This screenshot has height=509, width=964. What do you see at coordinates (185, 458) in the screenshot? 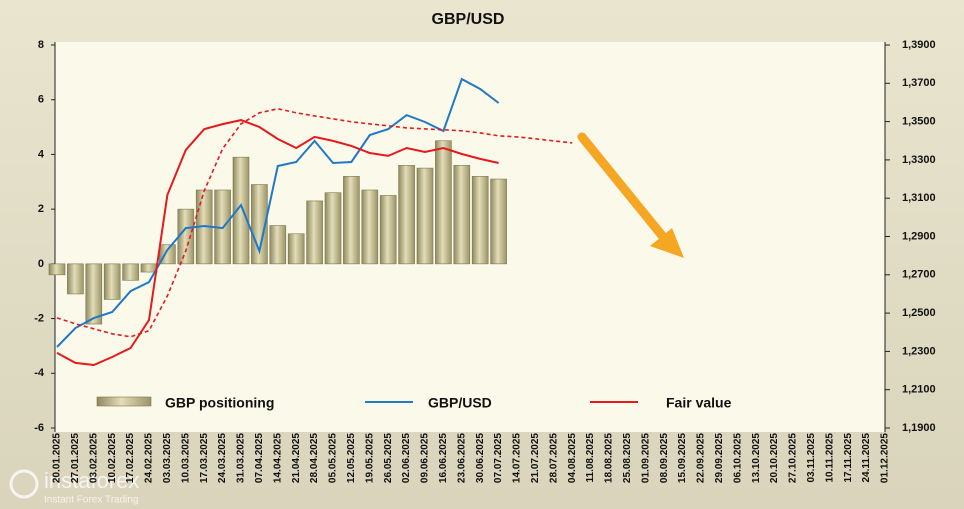
I see `x-tick-label: 10.03.2025` at bounding box center [185, 458].